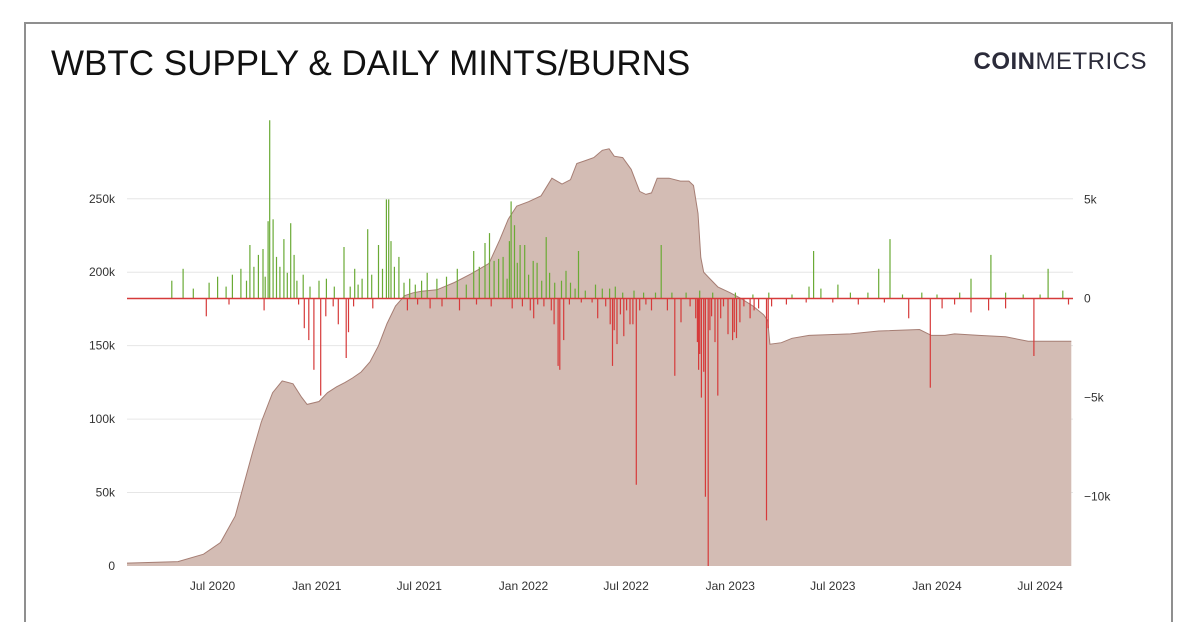  Describe the element at coordinates (1040, 586) in the screenshot. I see `x-tick-label: Jul 2024` at that location.